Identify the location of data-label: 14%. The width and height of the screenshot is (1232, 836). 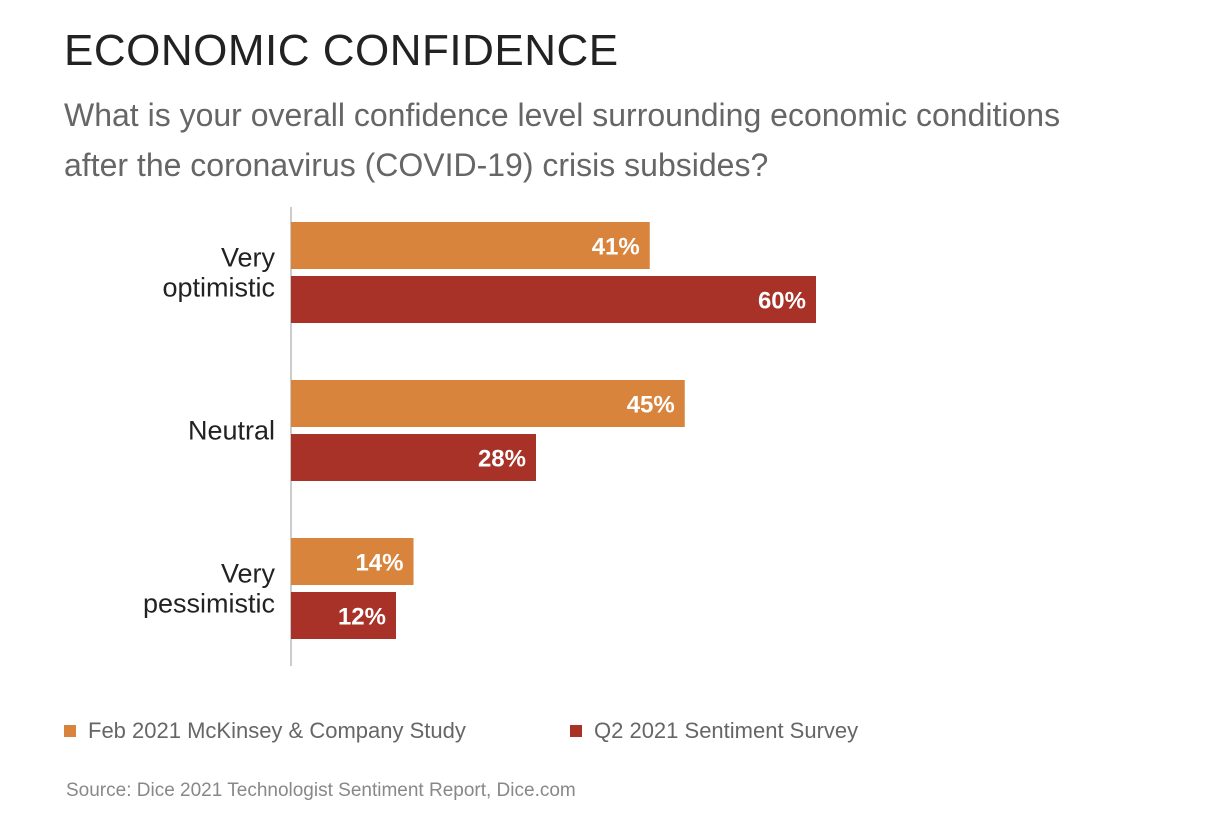
(379, 563).